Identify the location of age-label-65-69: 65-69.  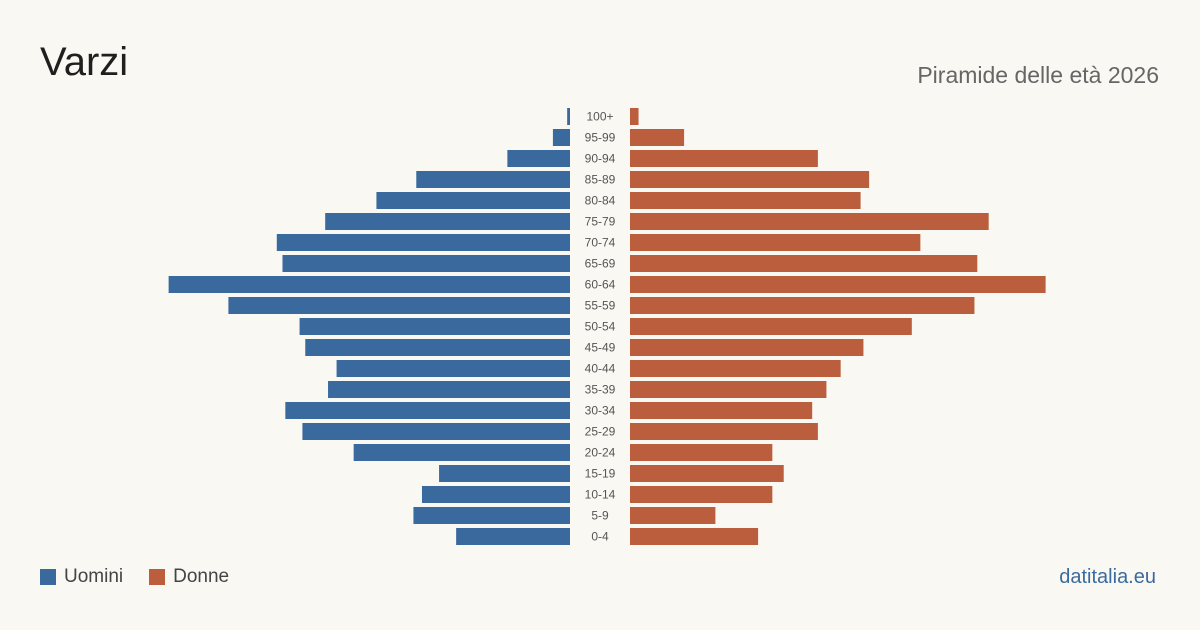
(600, 264).